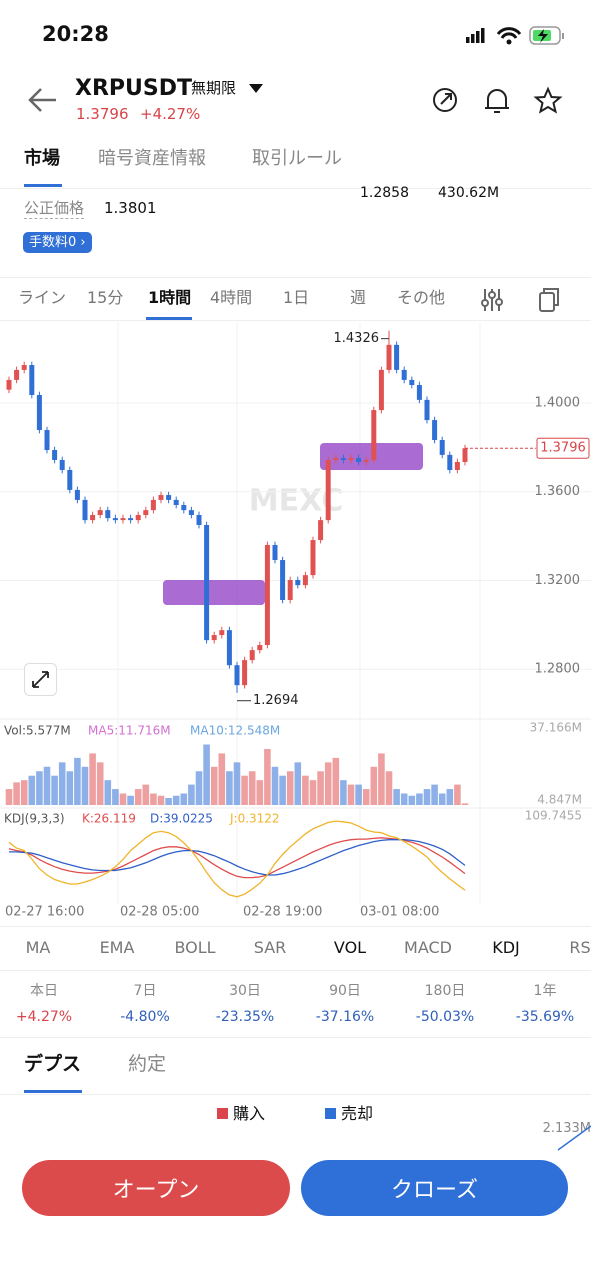  What do you see at coordinates (195, 947) in the screenshot?
I see `indicator: BOLL` at bounding box center [195, 947].